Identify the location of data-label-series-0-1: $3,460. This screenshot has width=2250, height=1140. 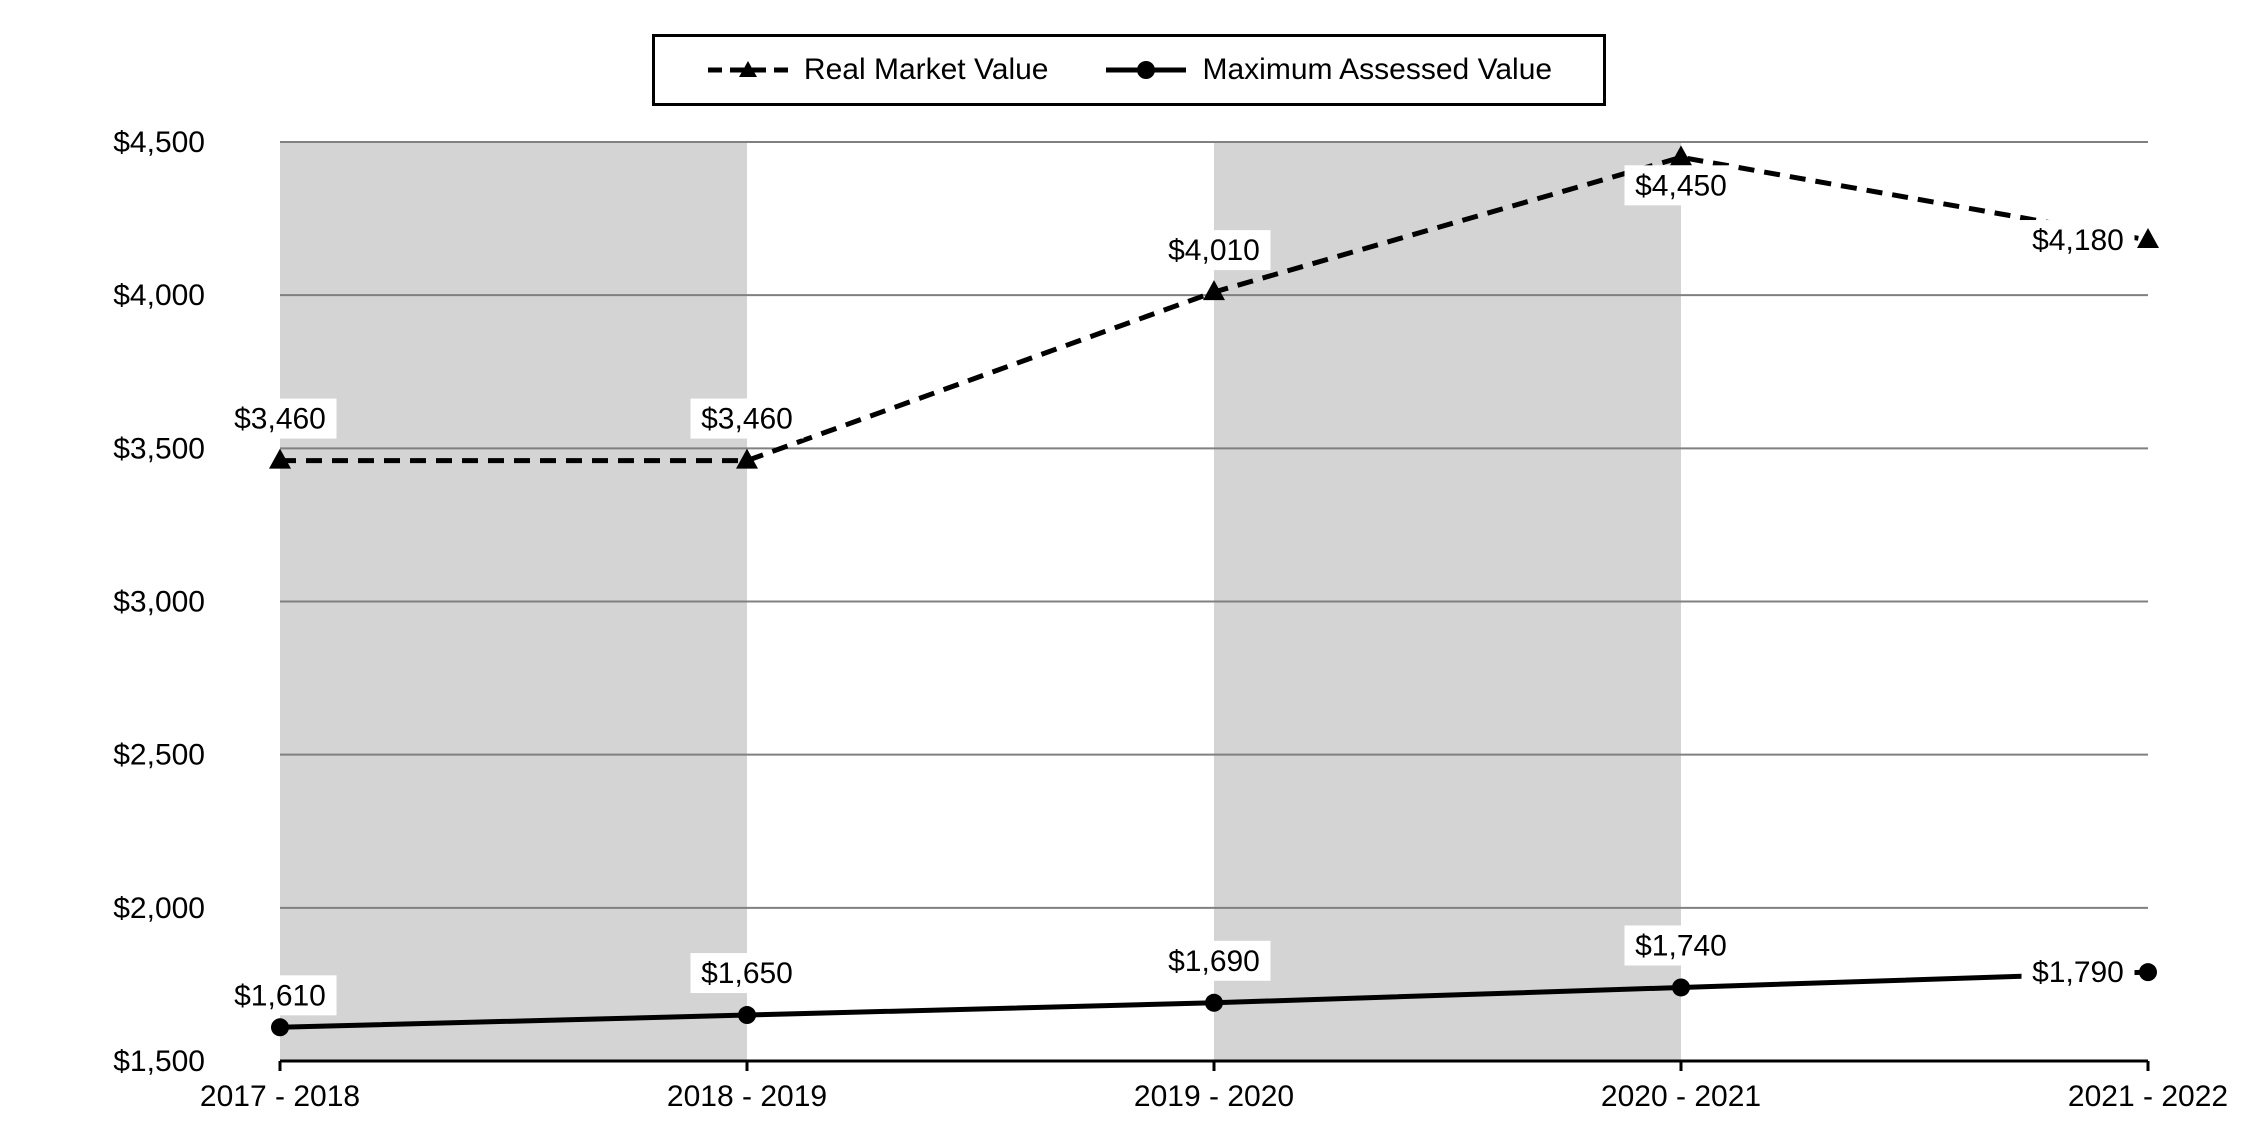
(747, 419).